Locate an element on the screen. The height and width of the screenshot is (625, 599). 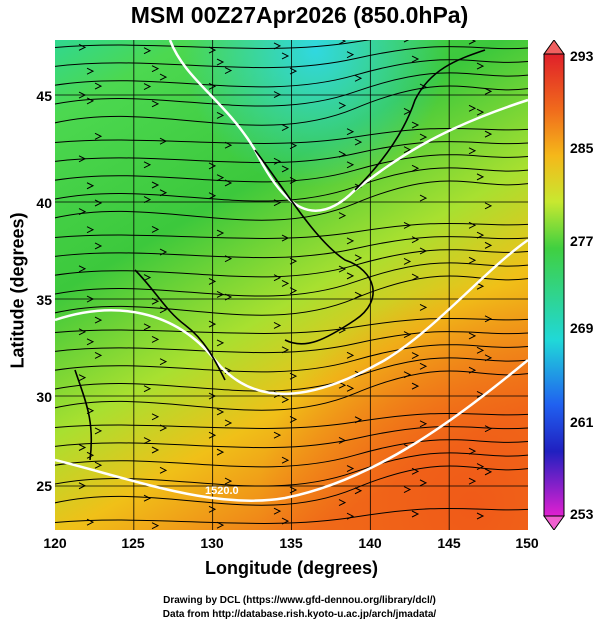
colorbar-tick: 277 is located at coordinates (582, 241).